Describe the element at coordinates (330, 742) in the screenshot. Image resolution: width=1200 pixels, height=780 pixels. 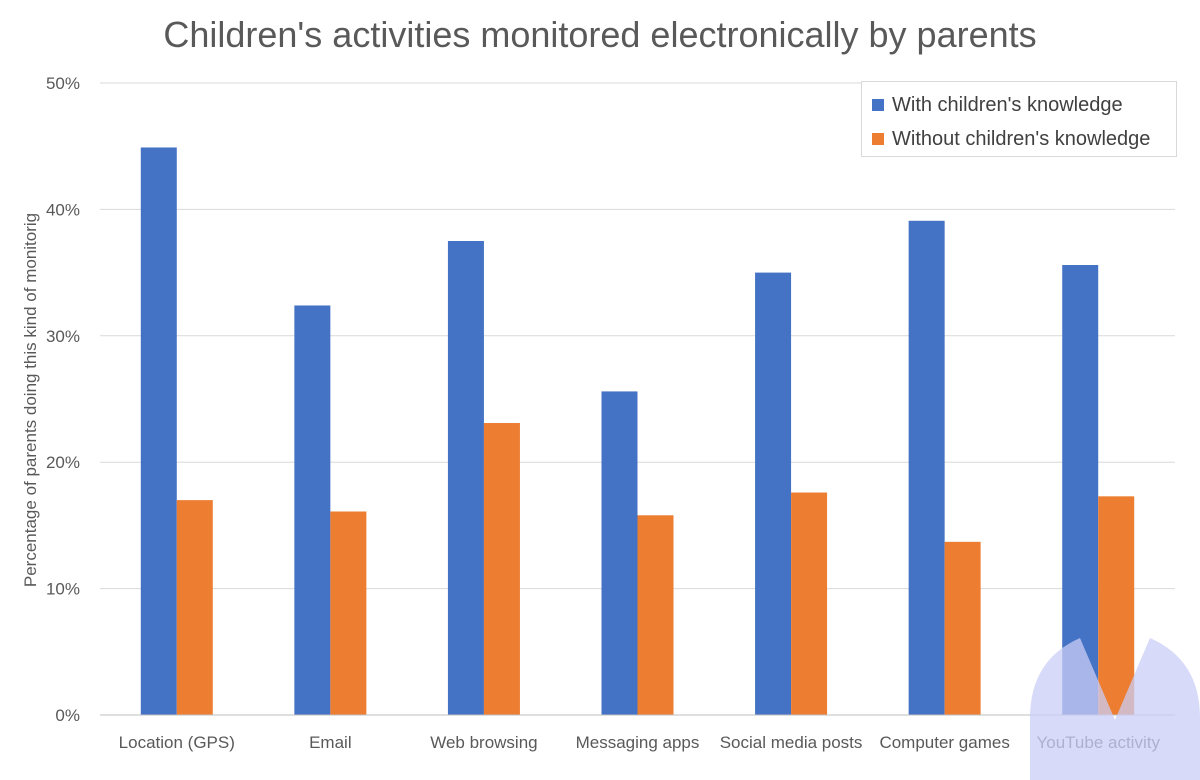
I see `x-tick-label: Email` at that location.